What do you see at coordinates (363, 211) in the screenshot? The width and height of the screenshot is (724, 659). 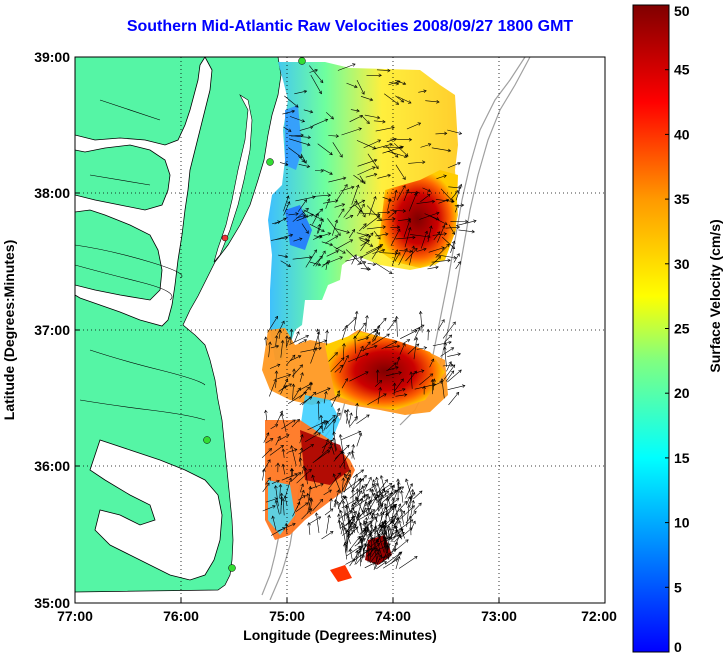 I see `velocity-field-north` at bounding box center [363, 211].